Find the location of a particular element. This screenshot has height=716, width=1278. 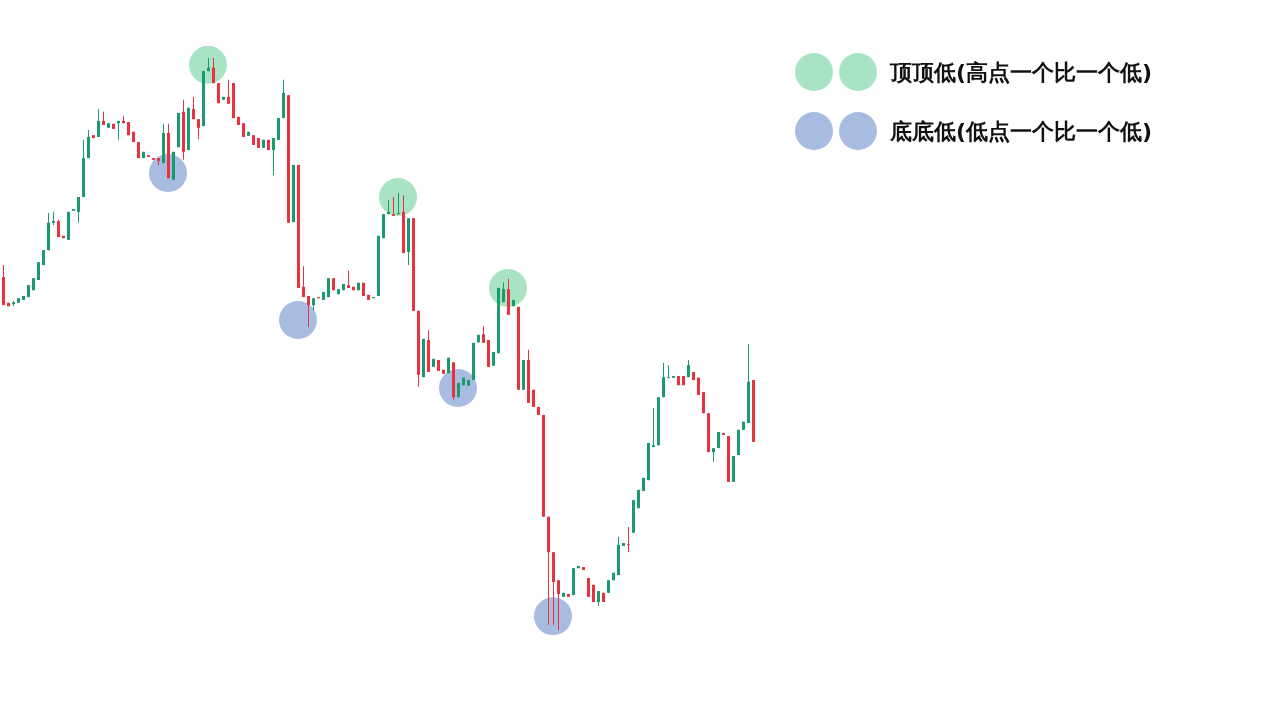

legend-label: 顶顶低(高点一个比一个低) is located at coordinates (1021, 72).